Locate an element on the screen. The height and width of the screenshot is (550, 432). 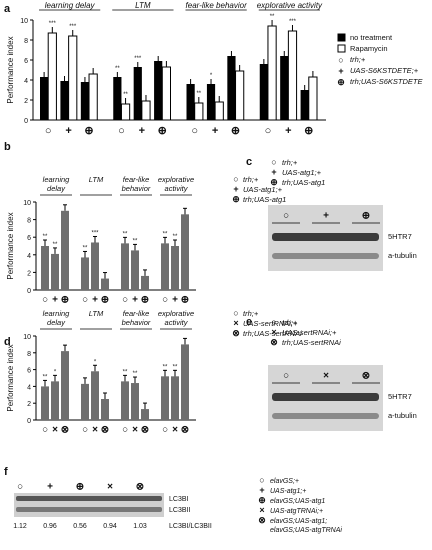
panel-c-band-tubulin is located at coordinates (325, 256).